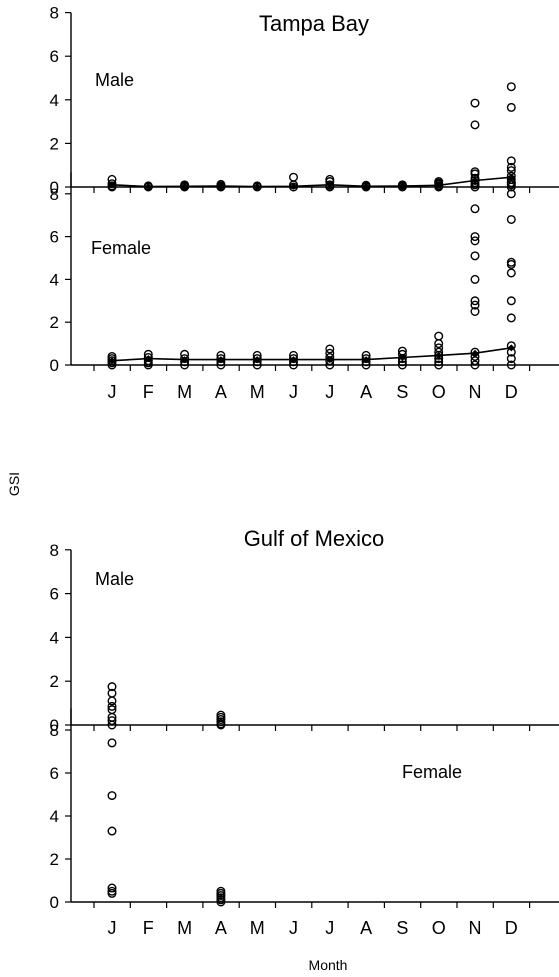  I want to click on panel-label: Female, so click(432, 772).